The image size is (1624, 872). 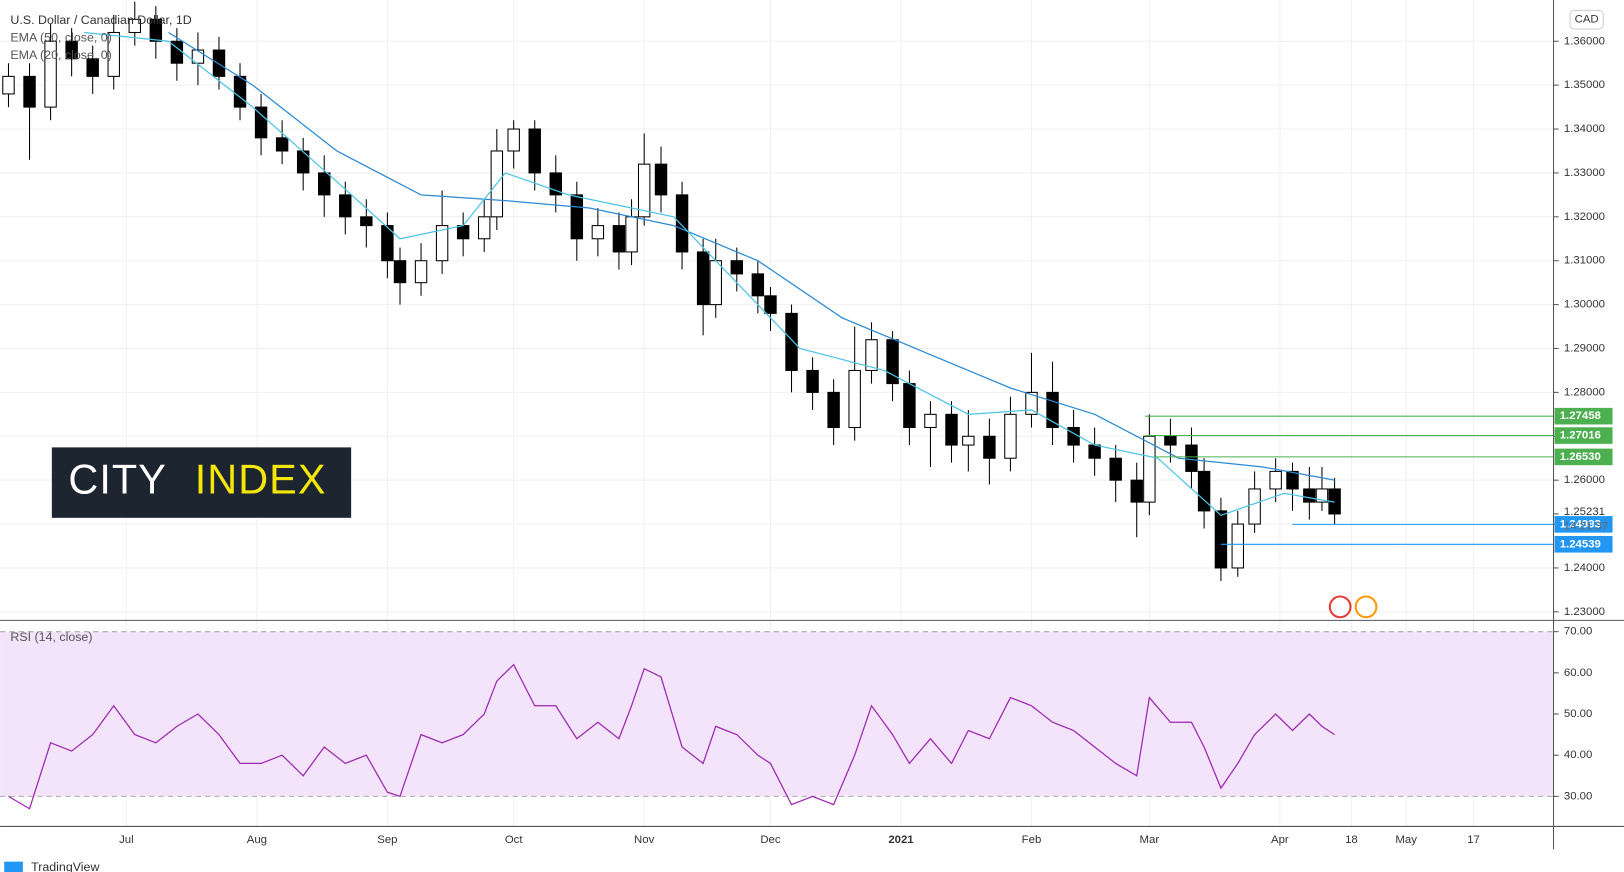 What do you see at coordinates (1584, 568) in the screenshot?
I see `y-tick-label: 1.24000` at bounding box center [1584, 568].